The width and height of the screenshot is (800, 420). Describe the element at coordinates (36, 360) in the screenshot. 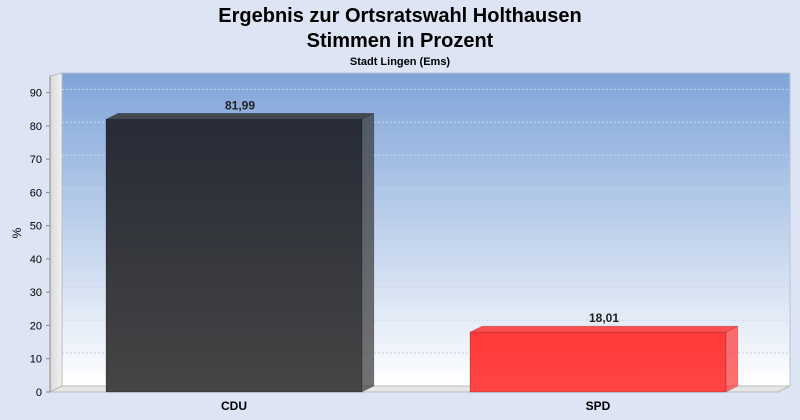

I see `y-tick-label: 10` at that location.